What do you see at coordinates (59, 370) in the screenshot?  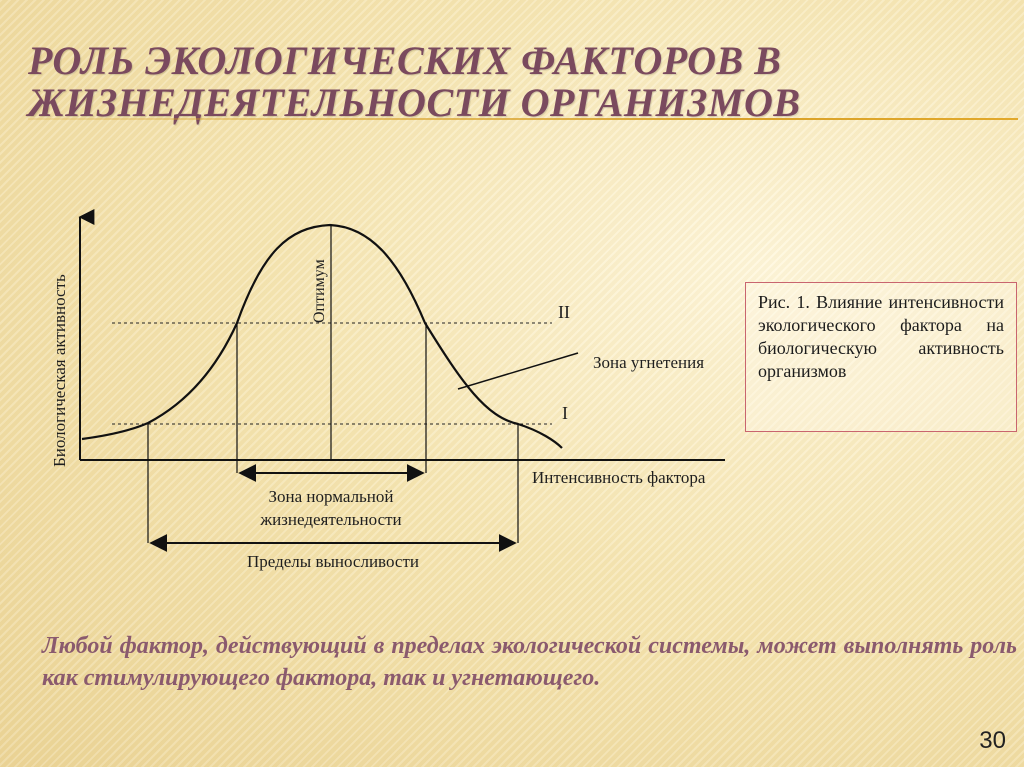 I see `y-axis-label: Биологическая активность` at bounding box center [59, 370].